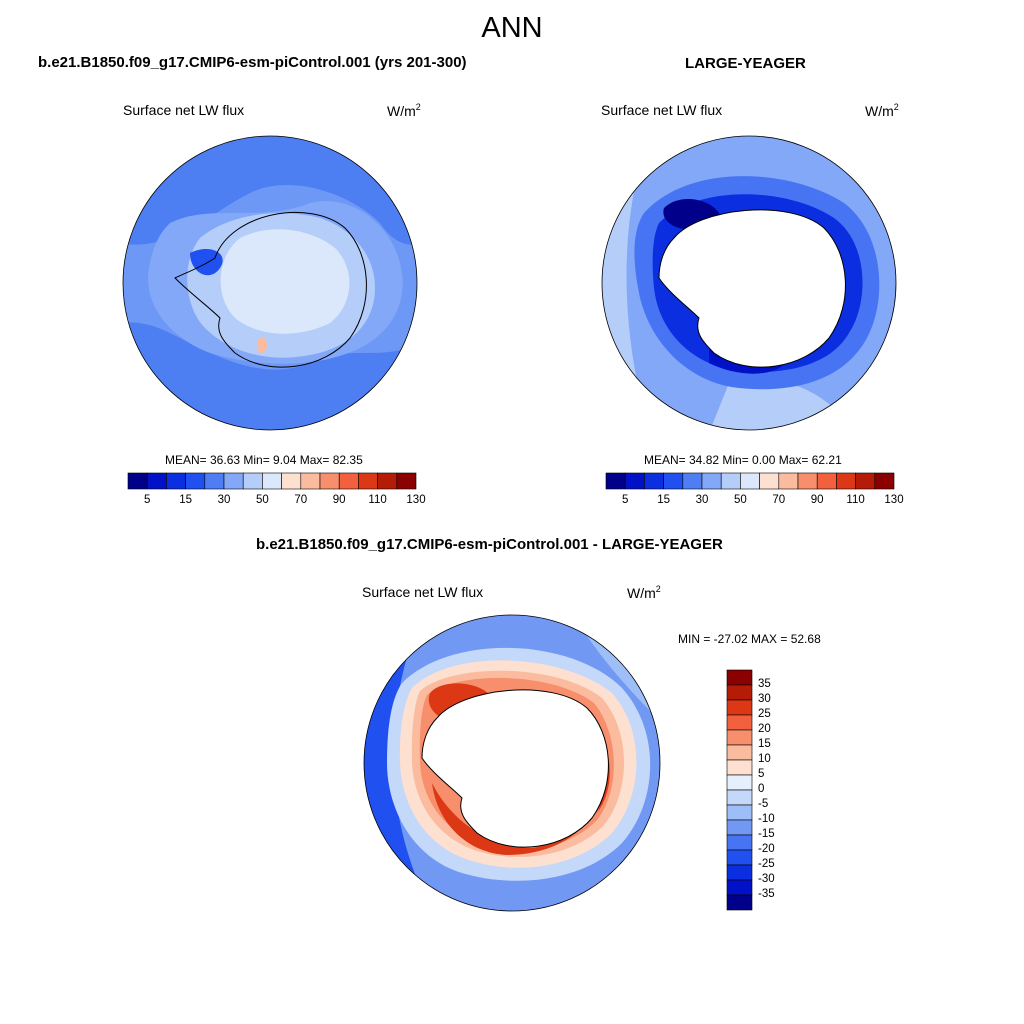  Describe the element at coordinates (766, 864) in the screenshot. I see `colorbar-tick-label: -25` at that location.